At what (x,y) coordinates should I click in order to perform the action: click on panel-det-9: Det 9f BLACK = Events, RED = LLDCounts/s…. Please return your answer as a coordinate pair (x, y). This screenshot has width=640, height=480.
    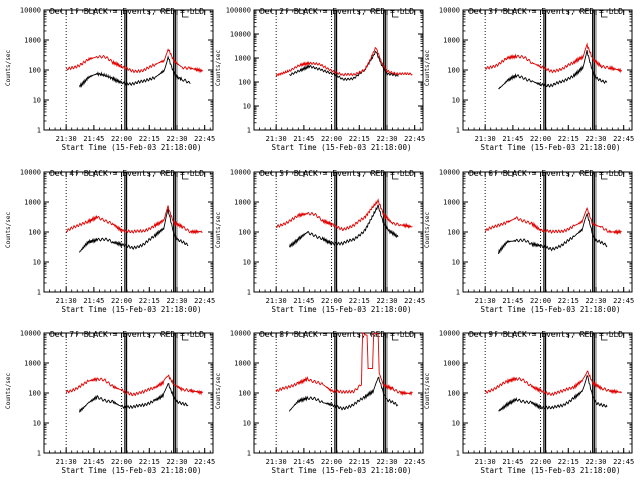
    Looking at the image, I should click on (529, 403).